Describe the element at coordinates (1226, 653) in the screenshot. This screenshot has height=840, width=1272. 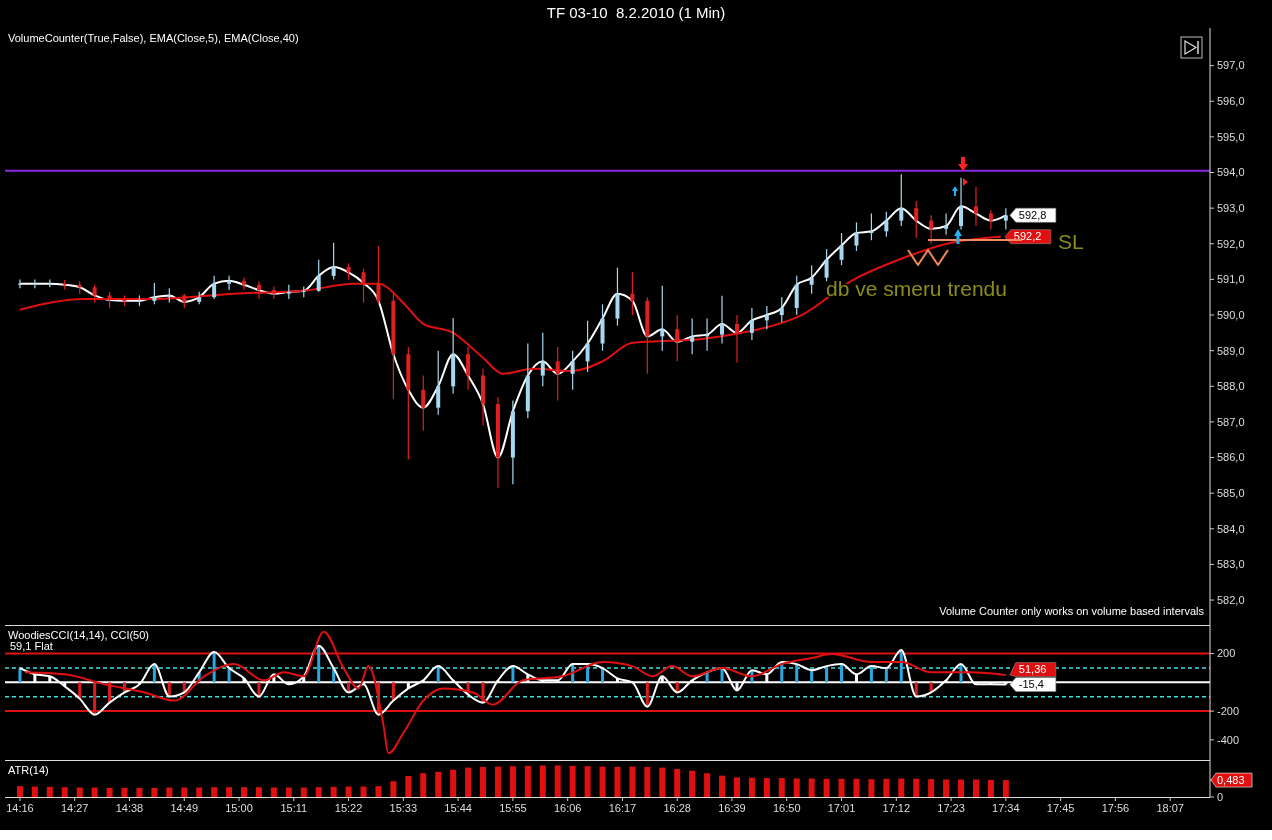
I see `y-tick-label: 200` at that location.